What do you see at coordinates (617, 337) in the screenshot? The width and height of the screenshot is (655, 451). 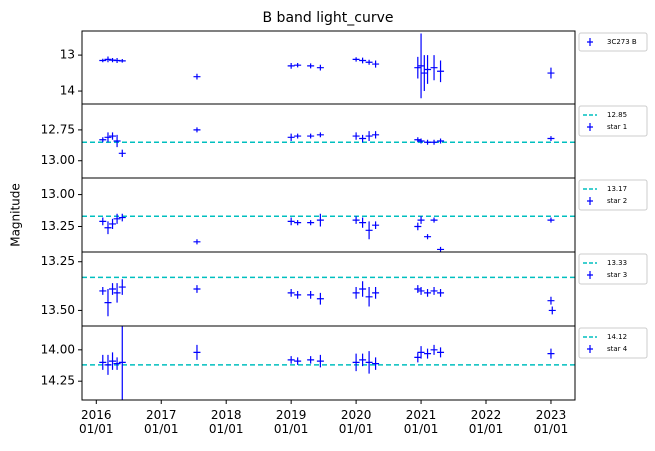 I see `legend-label: 14.12` at bounding box center [617, 337].